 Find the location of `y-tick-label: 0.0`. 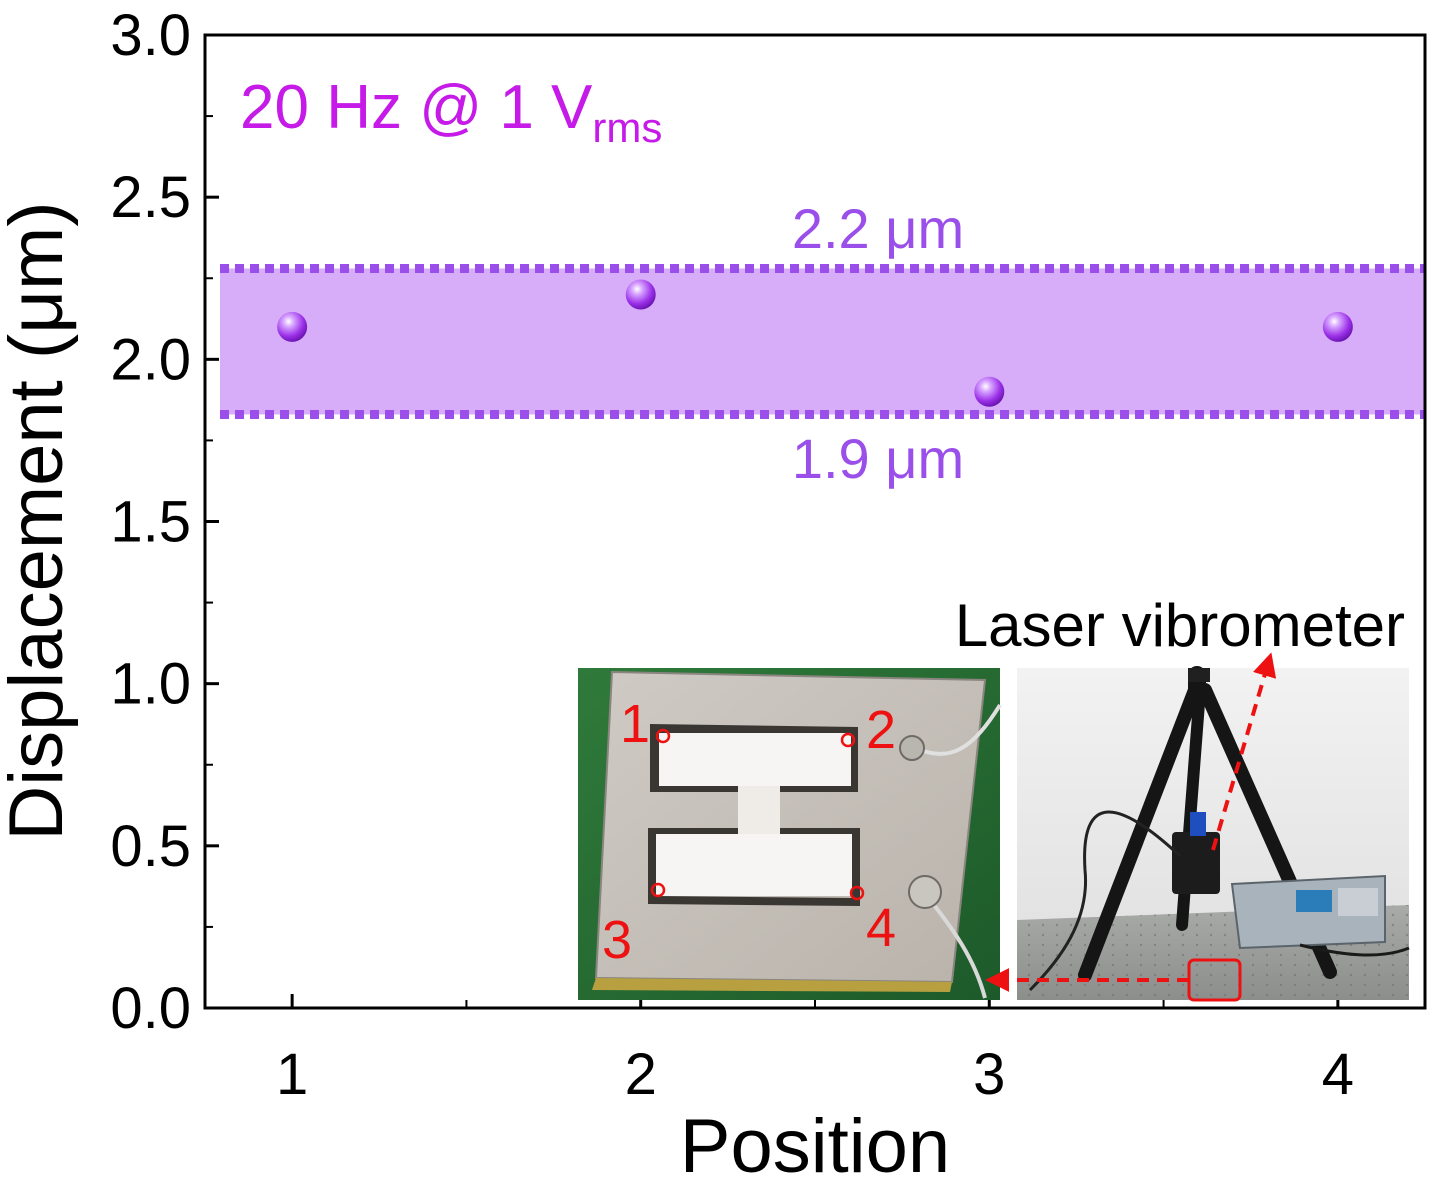

y-tick-label: 0.0 is located at coordinates (150, 1008).